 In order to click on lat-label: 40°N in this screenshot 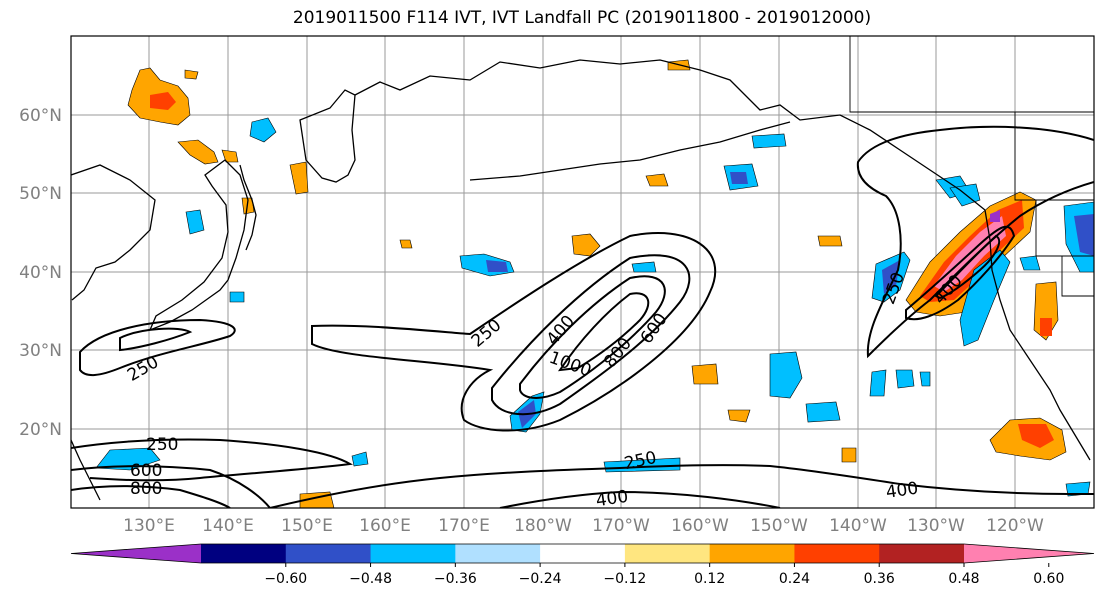, I will do `click(40, 273)`.